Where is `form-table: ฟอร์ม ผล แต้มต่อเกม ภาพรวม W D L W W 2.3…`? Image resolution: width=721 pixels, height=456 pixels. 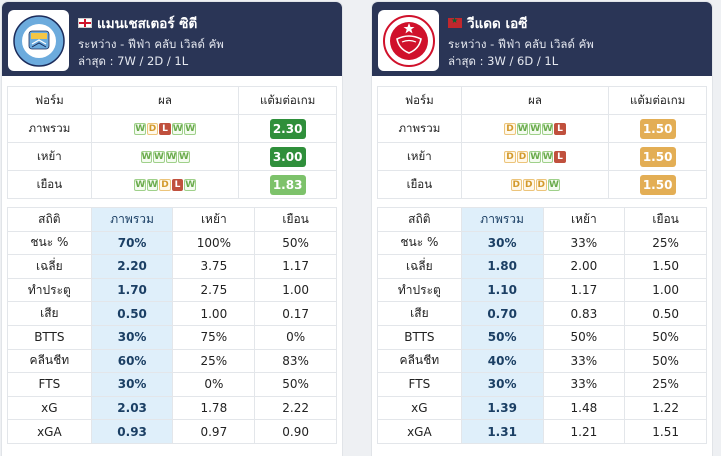 form-table: ฟอร์ม ผล แต้มต่อเกม ภาพรวม W D L W W 2.3… is located at coordinates (172, 142).